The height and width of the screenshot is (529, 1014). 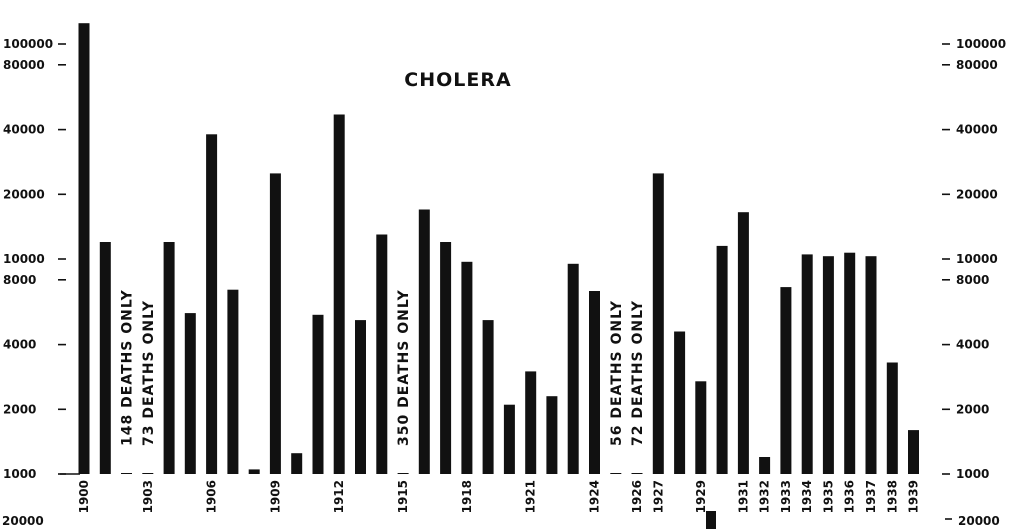 I want to click on y-tick-label-left: 10000, so click(x=24, y=259).